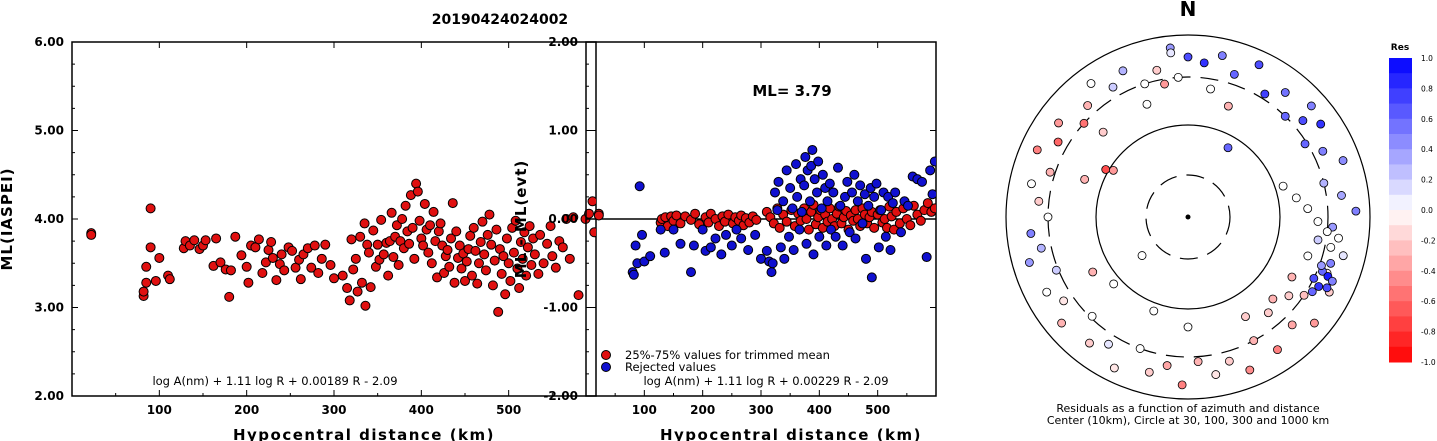 This screenshot has height=441, width=1437. I want to click on colorbar-tick-label: -0.4, so click(1428, 271).